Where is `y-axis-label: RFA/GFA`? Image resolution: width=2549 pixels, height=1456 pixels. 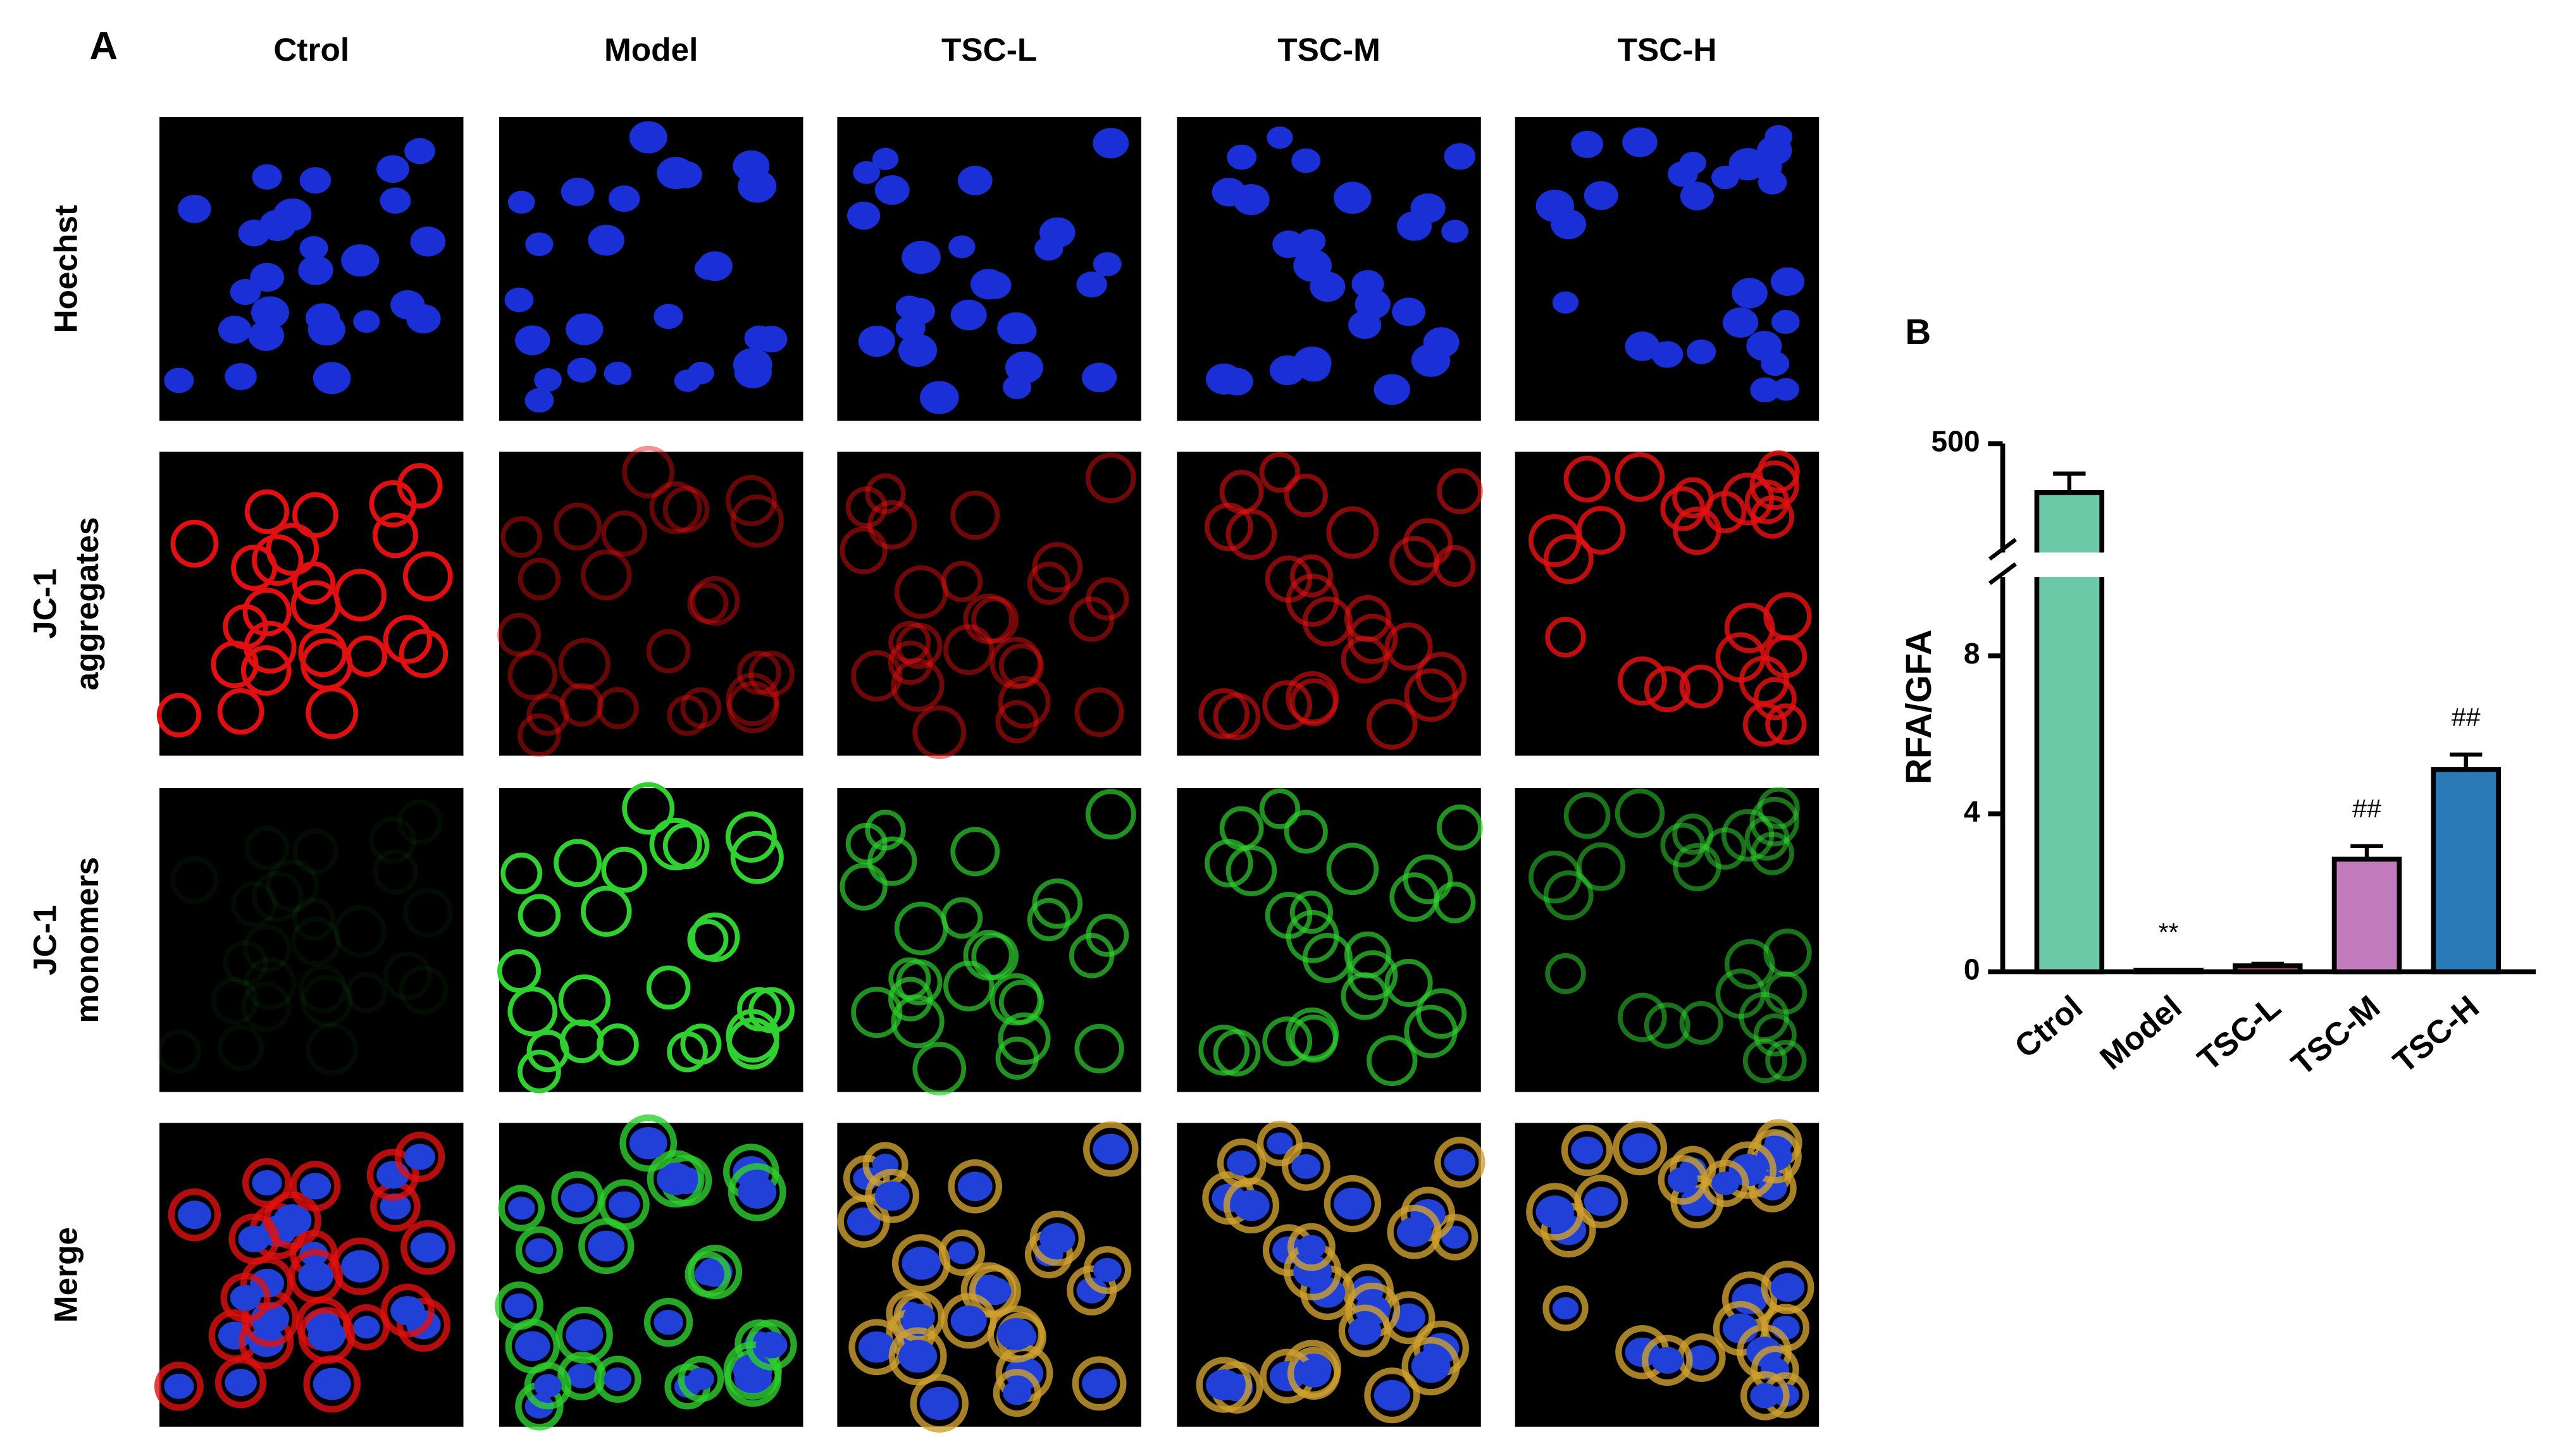
y-axis-label: RFA/GFA is located at coordinates (1918, 706).